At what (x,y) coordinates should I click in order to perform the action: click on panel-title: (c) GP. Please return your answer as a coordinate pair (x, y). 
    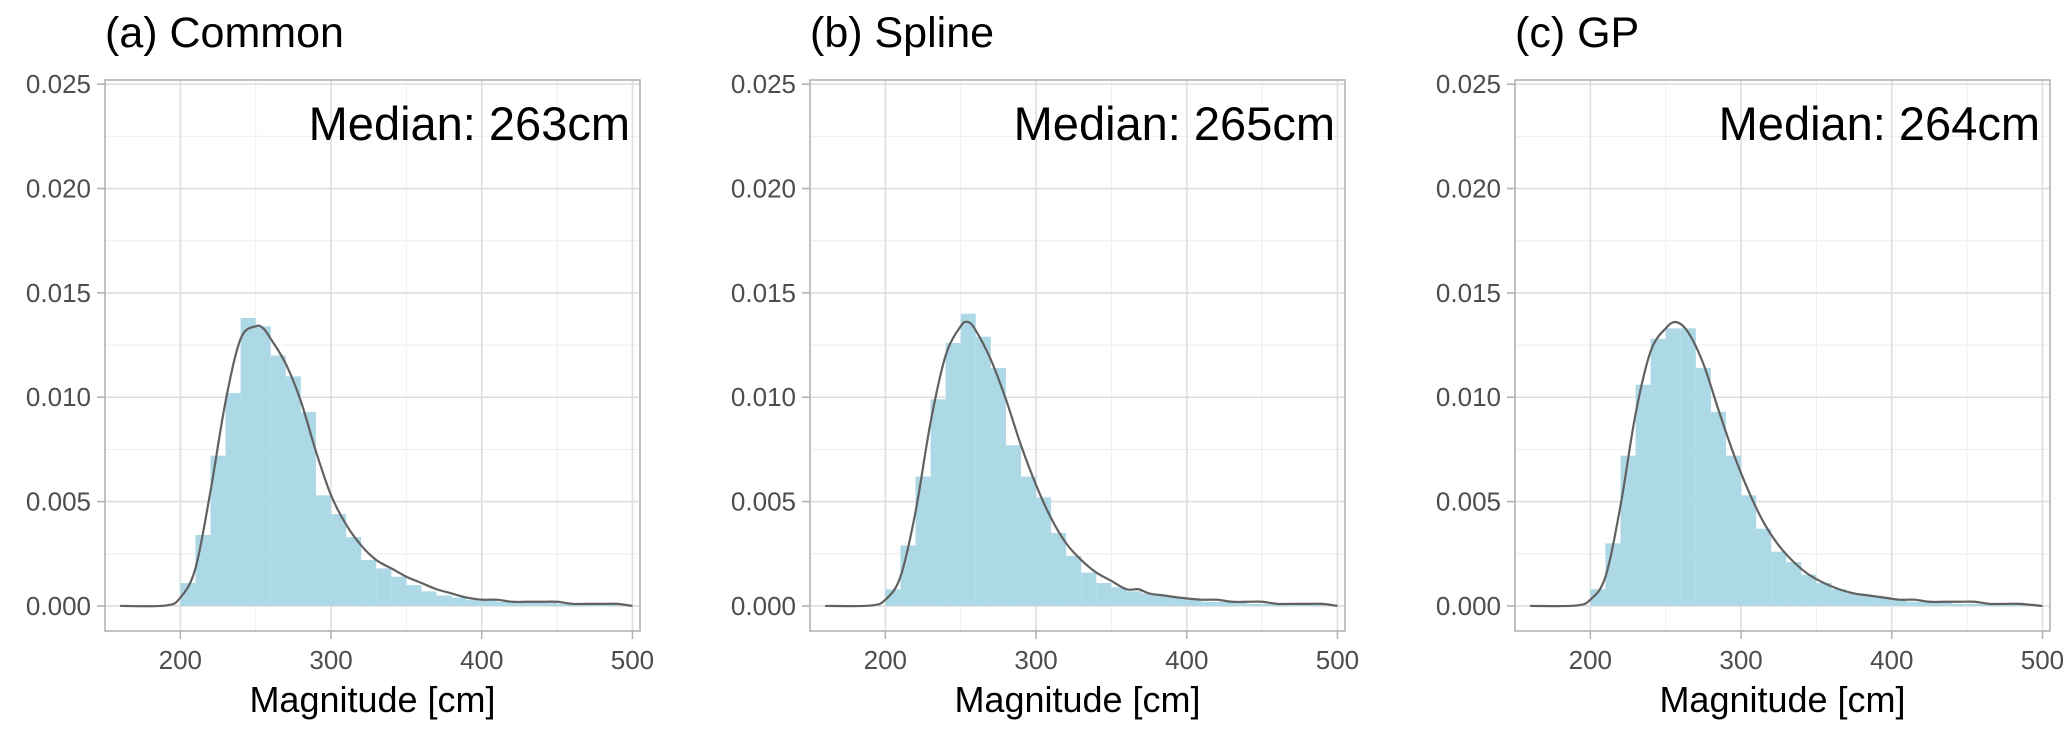
    Looking at the image, I should click on (1577, 33).